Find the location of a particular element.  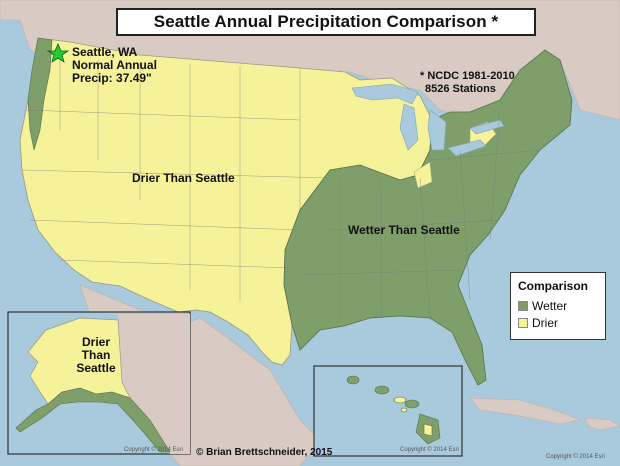

drier-region-label: Drier Than Seattle is located at coordinates (183, 178).